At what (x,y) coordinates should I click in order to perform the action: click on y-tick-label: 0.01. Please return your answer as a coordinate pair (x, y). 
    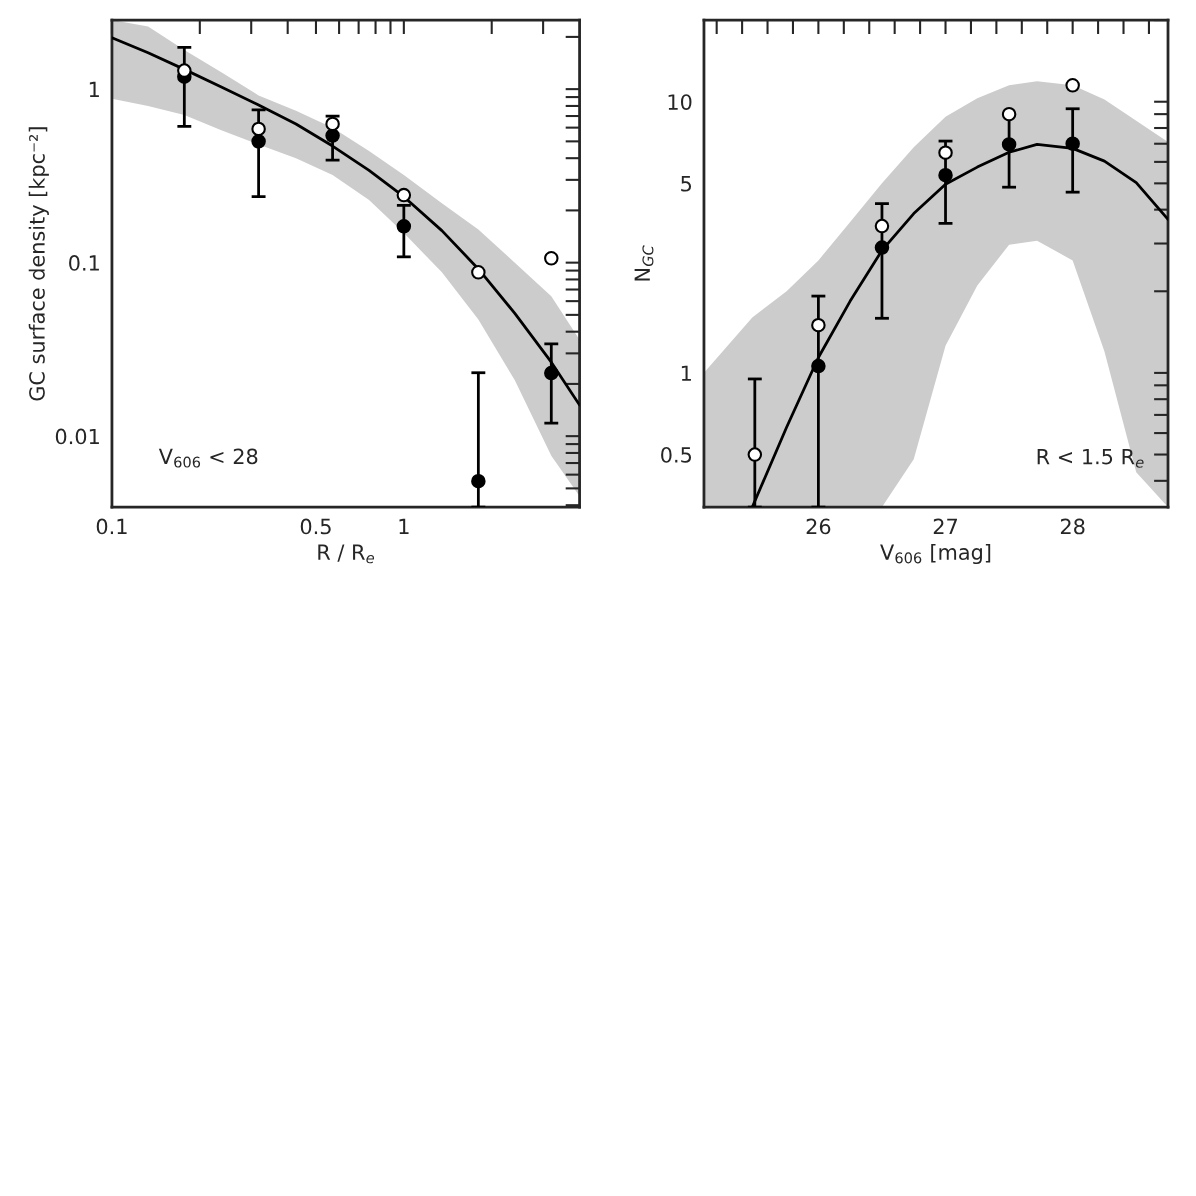
    Looking at the image, I should click on (77, 436).